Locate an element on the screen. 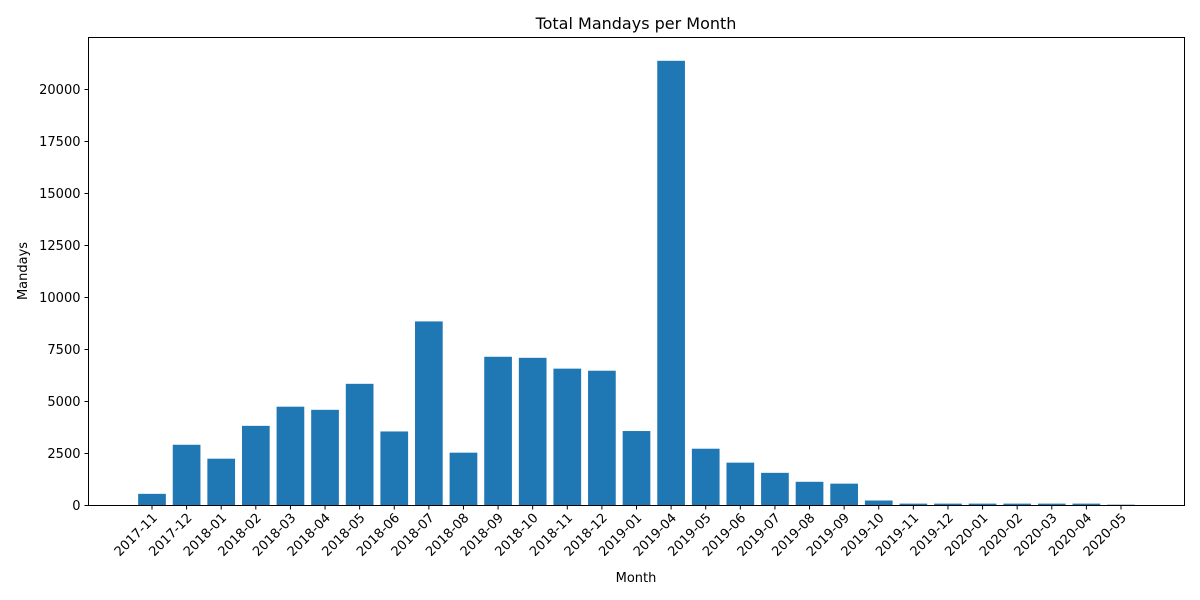 This screenshot has width=1200, height=600. y-tick-label: 7500 is located at coordinates (63, 350).